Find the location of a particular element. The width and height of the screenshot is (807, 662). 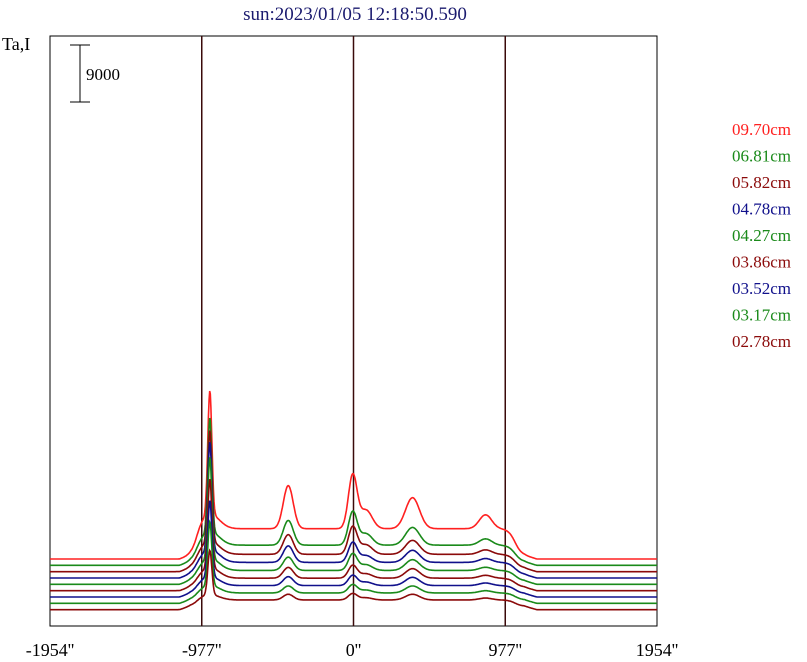

legend-entry-04.78cm: 04.78cm is located at coordinates (761, 209).